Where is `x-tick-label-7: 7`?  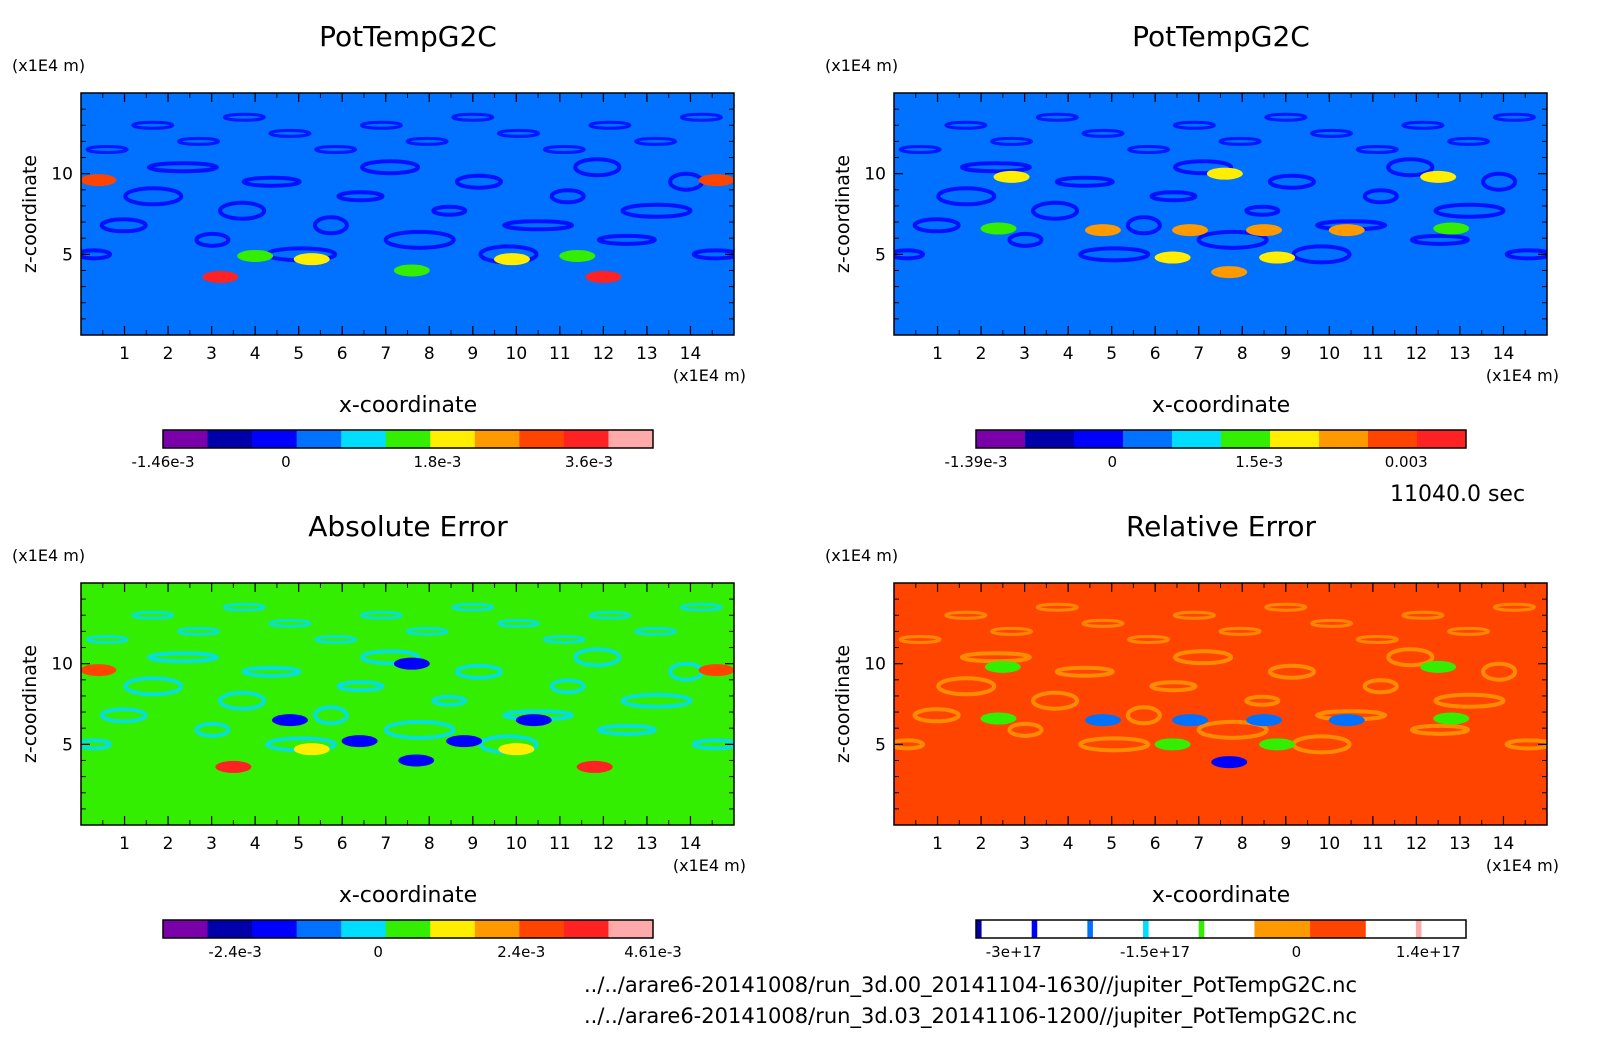
x-tick-label-7: 7 is located at coordinates (1198, 844).